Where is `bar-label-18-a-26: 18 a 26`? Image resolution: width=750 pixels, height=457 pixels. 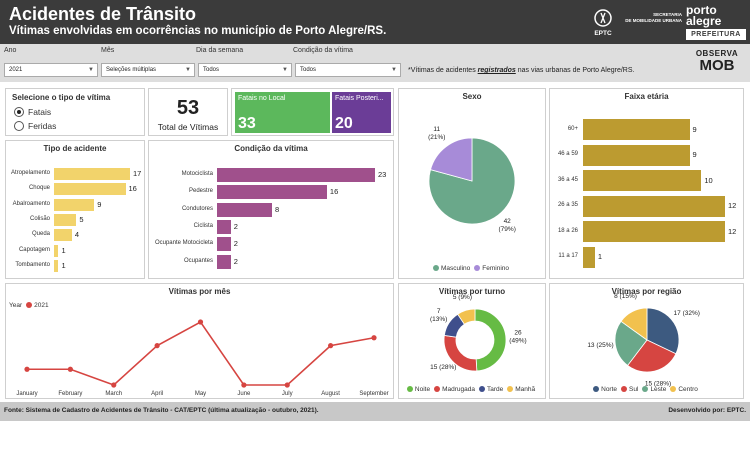 bar-label-18-a-26: 18 a 26 is located at coordinates (567, 230).